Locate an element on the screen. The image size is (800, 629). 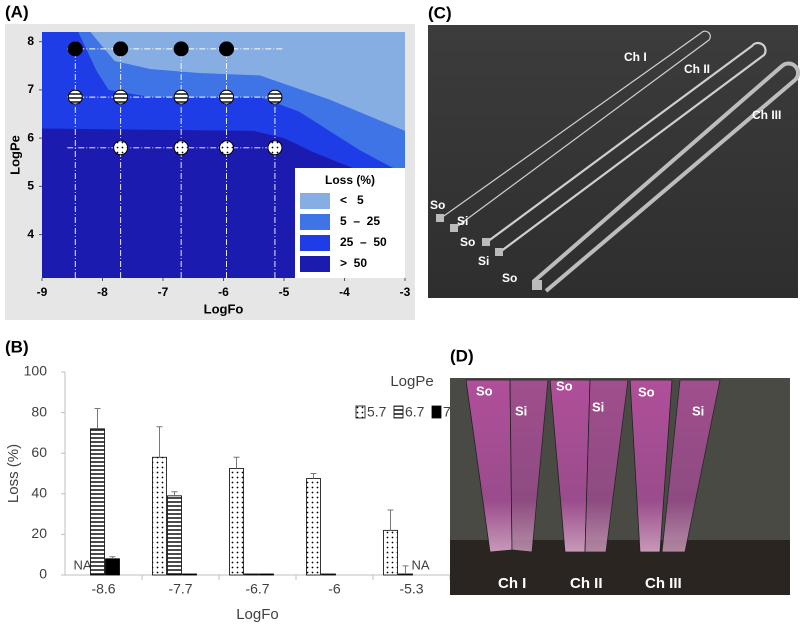
x-tick-label: -6.7 is located at coordinates (257, 589).